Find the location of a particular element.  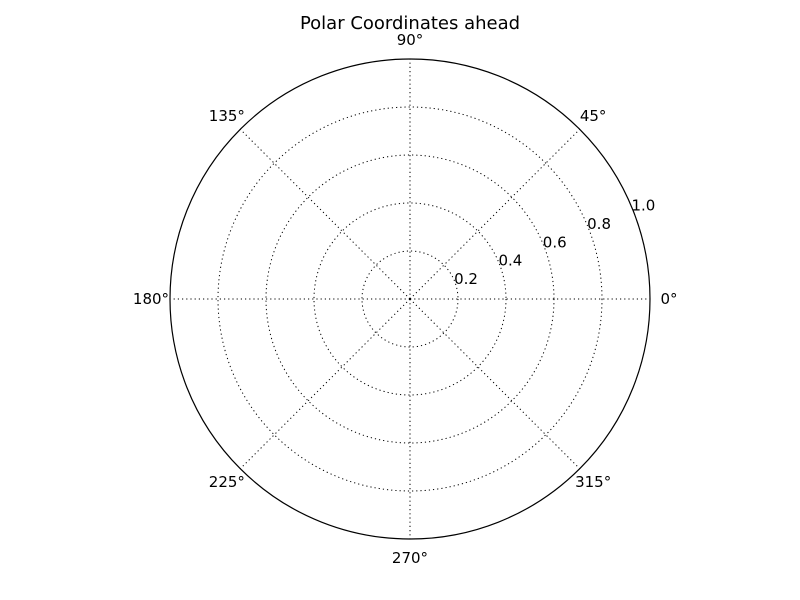

chart-title: Polar Coordinates ahead is located at coordinates (410, 23).